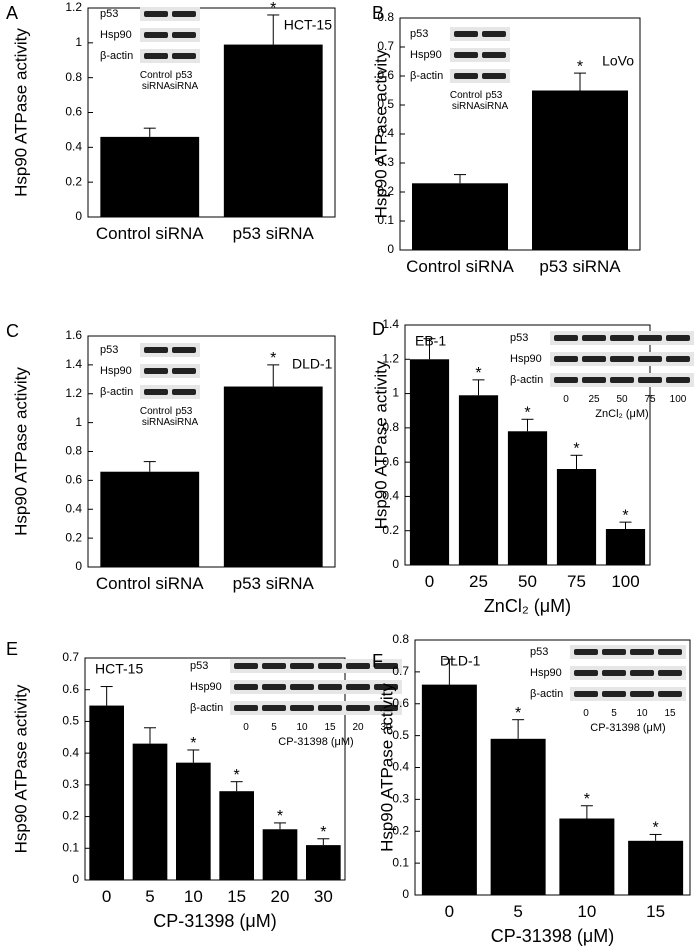  What do you see at coordinates (280, 896) in the screenshot?
I see `x-tick-label: 20` at bounding box center [280, 896].